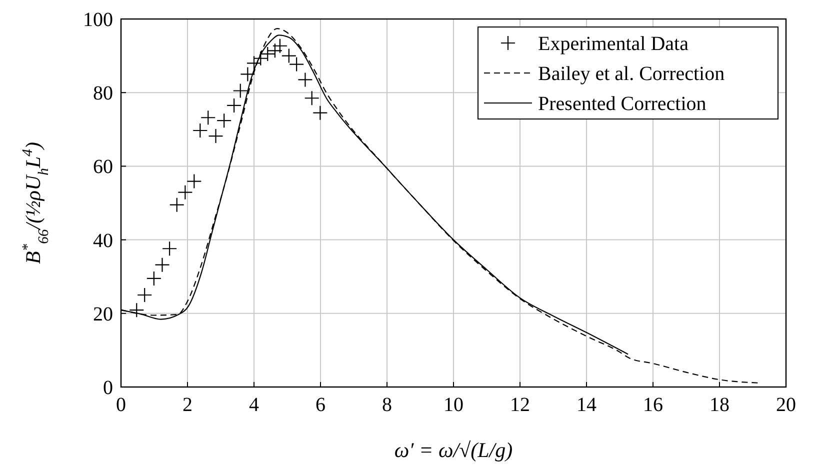 This screenshot has width=814, height=475. Describe the element at coordinates (613, 44) in the screenshot. I see `legend-label: Experimental Data` at that location.